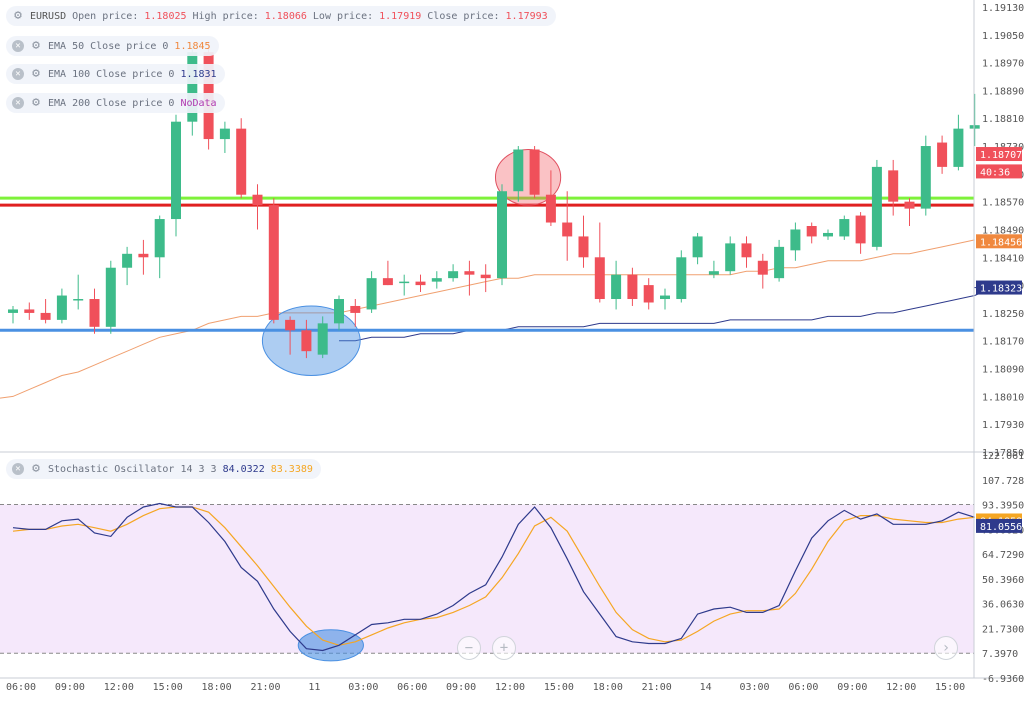  I want to click on stoch-tick-label: 36.0630, so click(1003, 605).